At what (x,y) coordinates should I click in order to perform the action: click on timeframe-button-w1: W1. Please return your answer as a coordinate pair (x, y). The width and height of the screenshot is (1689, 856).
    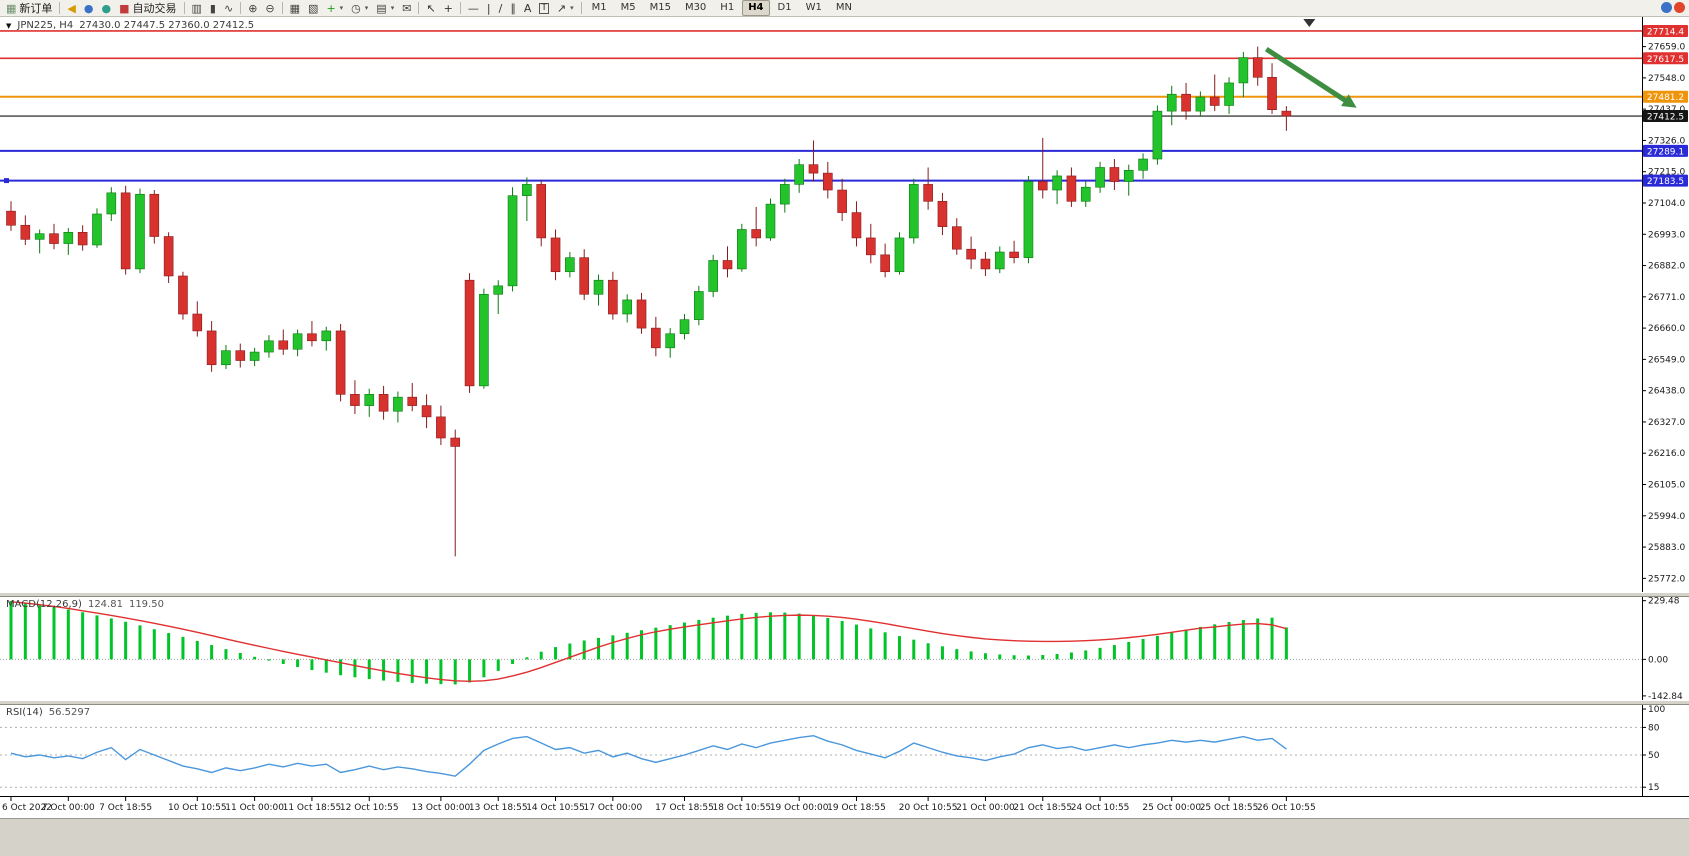
    Looking at the image, I should click on (813, 7).